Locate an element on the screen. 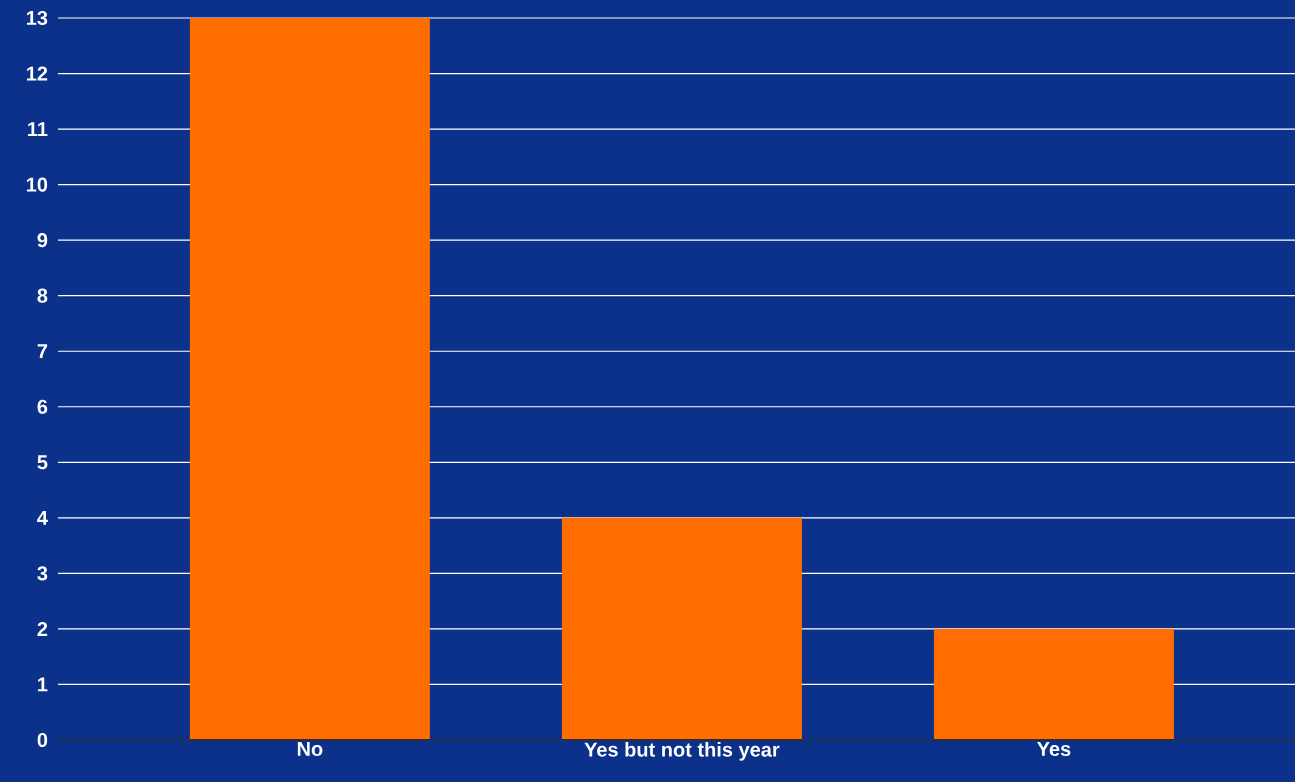 This screenshot has width=1295, height=782. y-tick-label: 2 is located at coordinates (42, 628).